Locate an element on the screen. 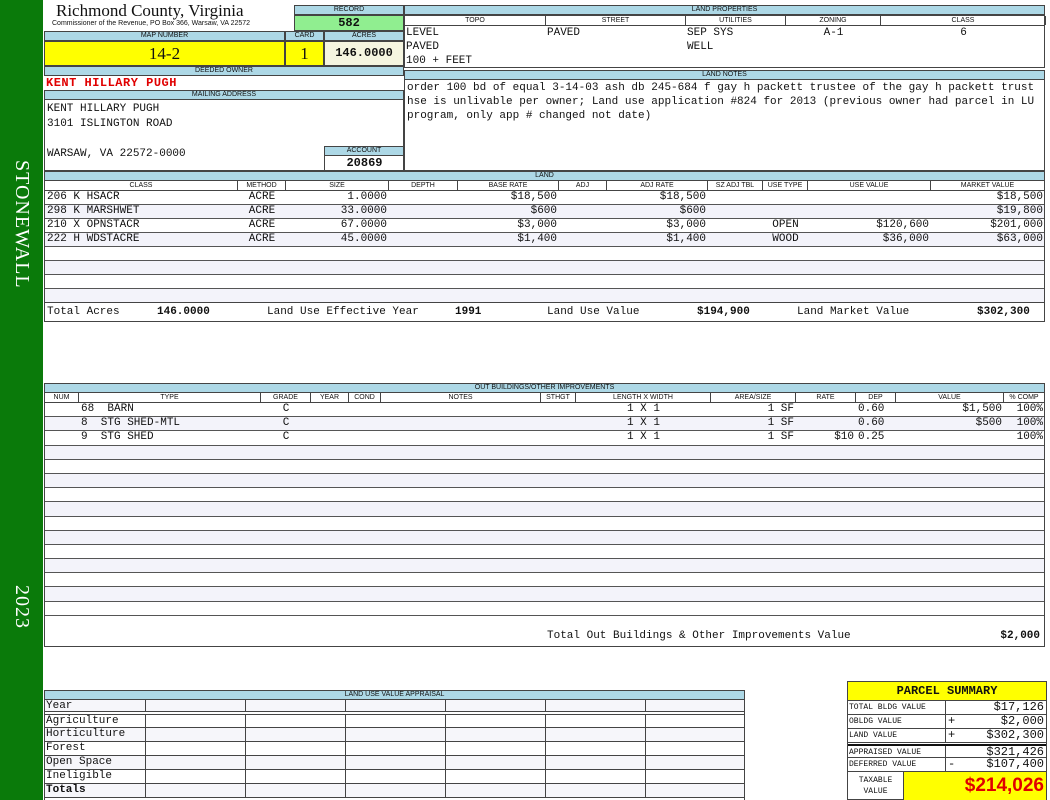 Image resolution: width=1050 pixels, height=800 pixels. acres-label: ACRES is located at coordinates (364, 36).